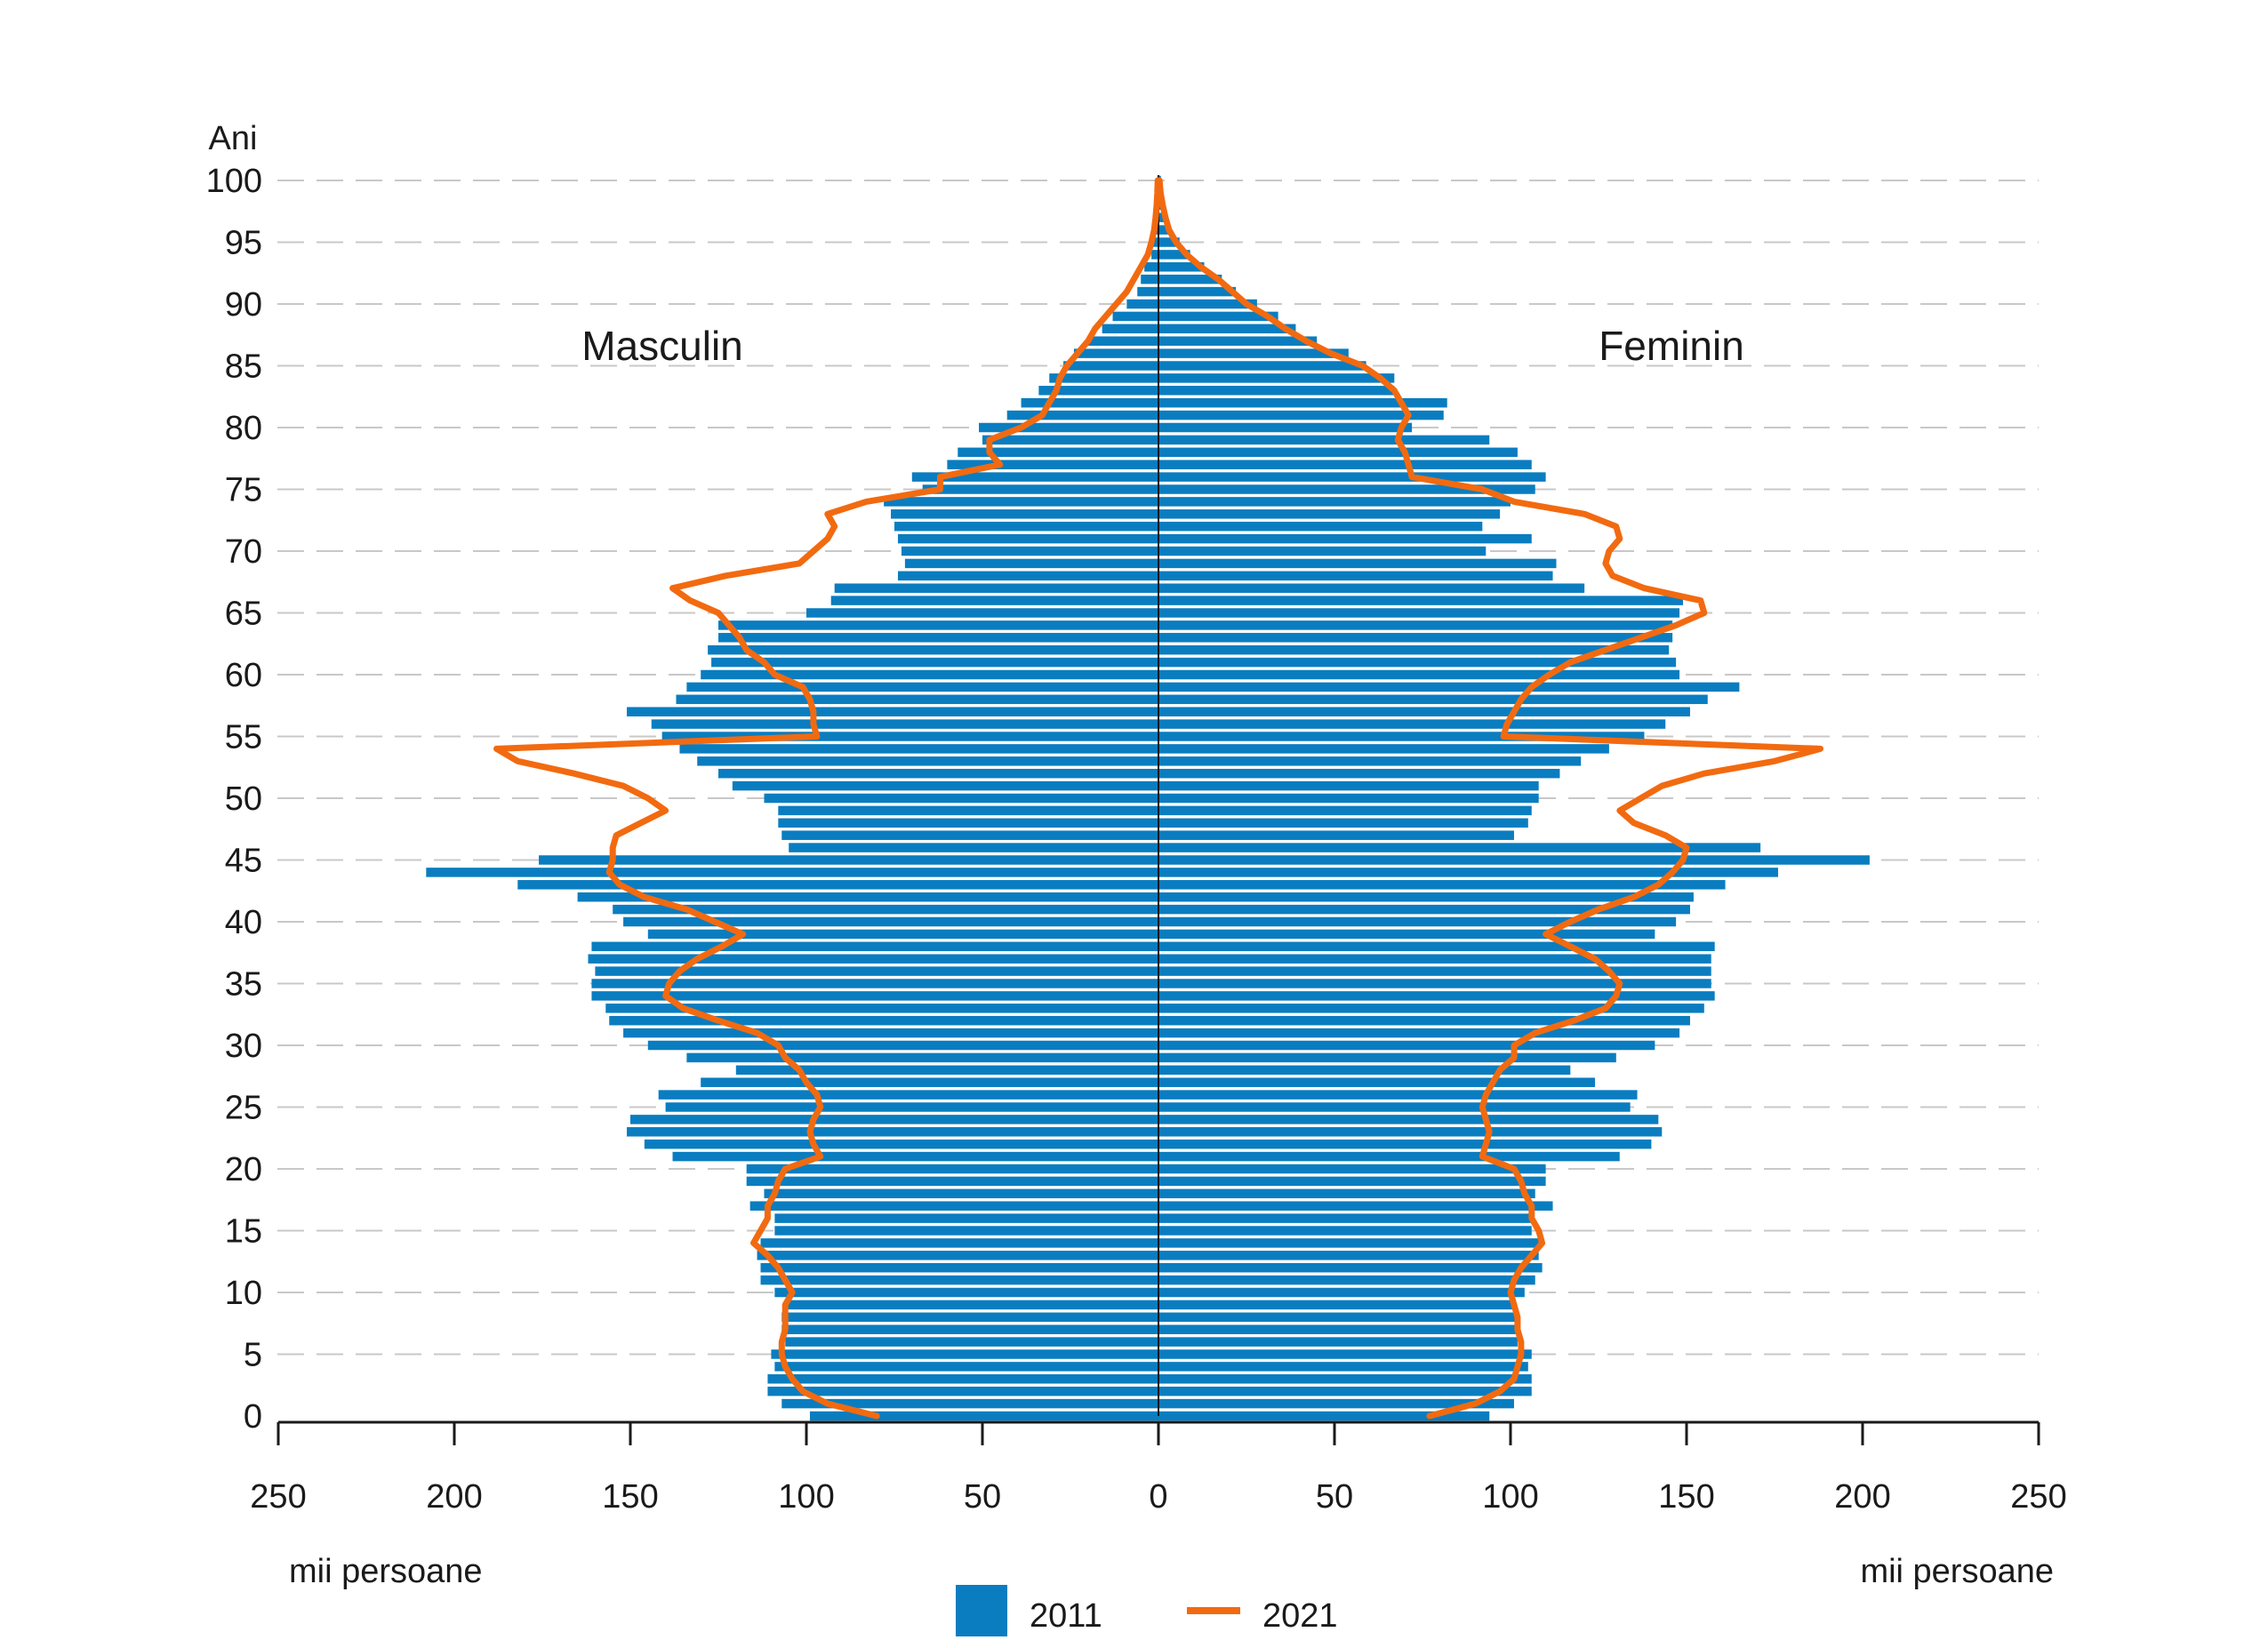 This screenshot has width=2268, height=1648. What do you see at coordinates (1158, 1468) in the screenshot?
I see `x-axis: 250 200 150 100 50 0 50 100 150 200 250` at bounding box center [1158, 1468].